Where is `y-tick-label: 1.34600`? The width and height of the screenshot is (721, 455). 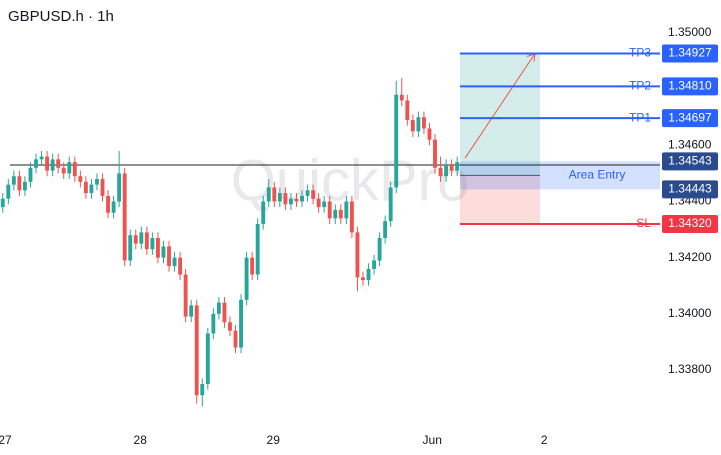 y-tick-label: 1.34600 is located at coordinates (690, 144).